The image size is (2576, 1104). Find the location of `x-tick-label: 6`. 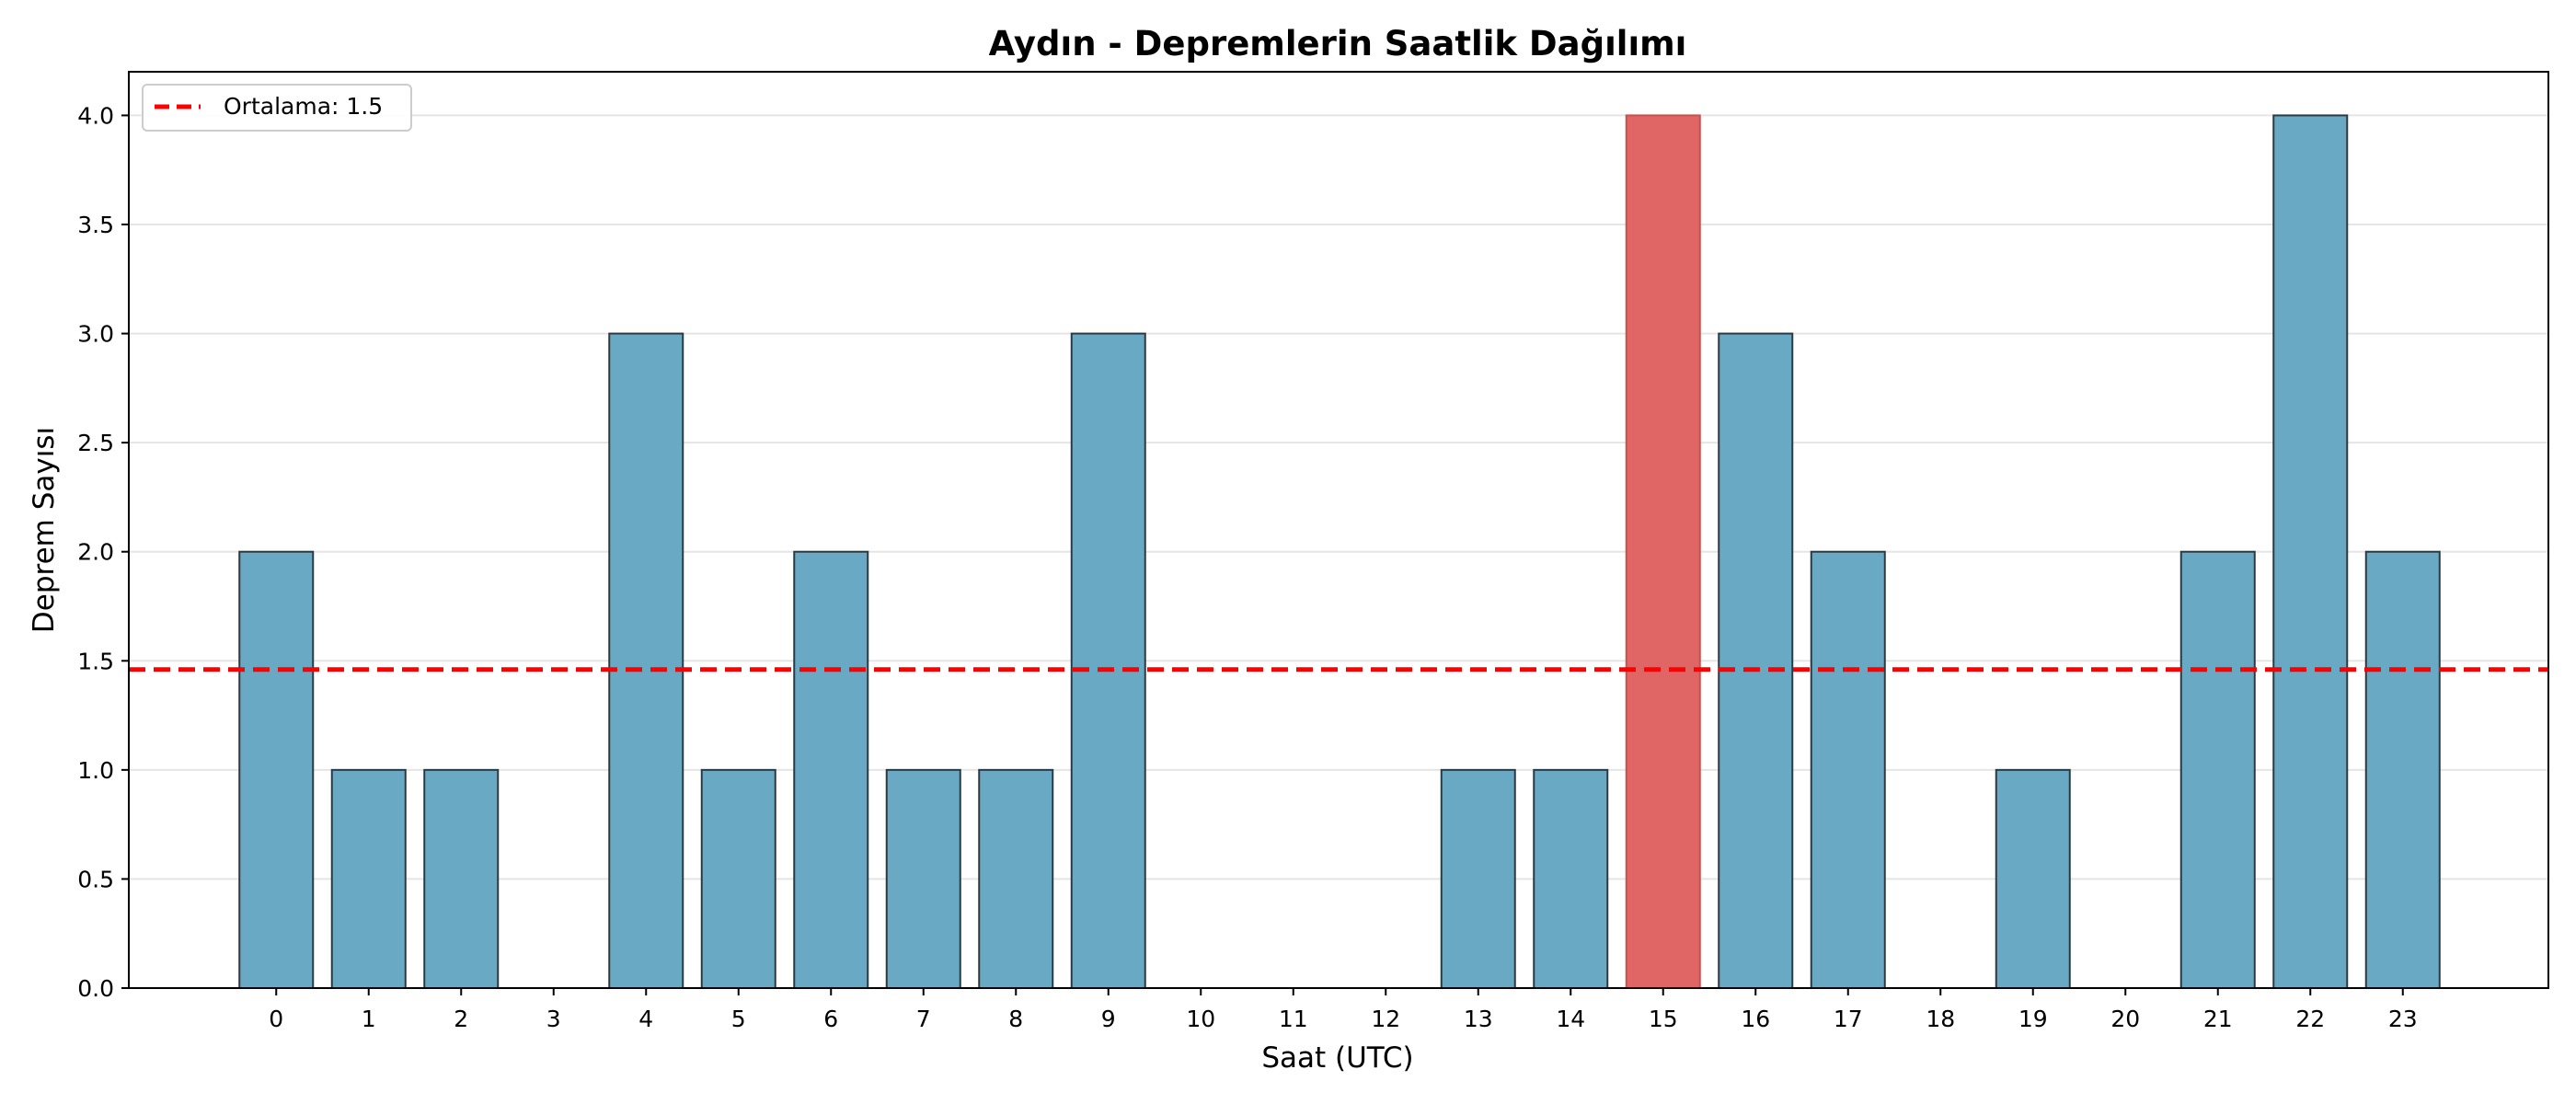

x-tick-label: 6 is located at coordinates (830, 1019).